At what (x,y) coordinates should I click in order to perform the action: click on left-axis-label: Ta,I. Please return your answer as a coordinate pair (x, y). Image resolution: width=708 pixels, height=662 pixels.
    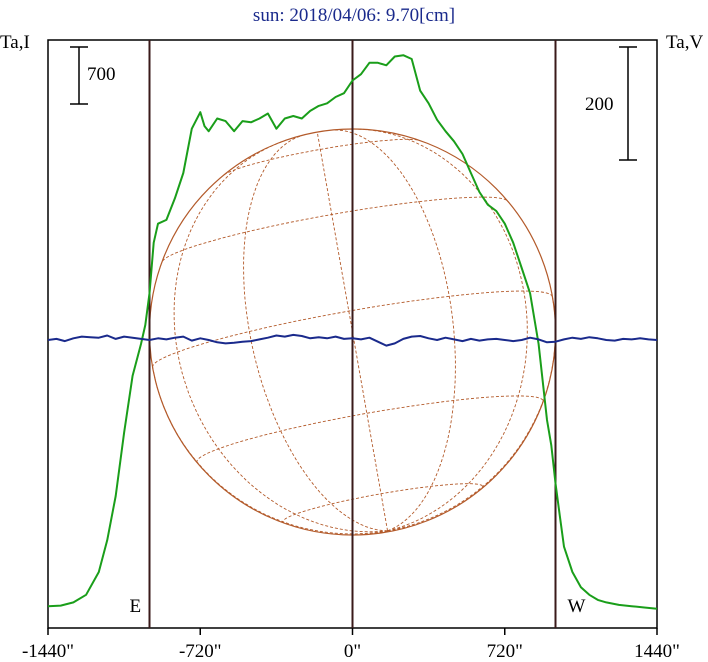
    Looking at the image, I should click on (15, 42).